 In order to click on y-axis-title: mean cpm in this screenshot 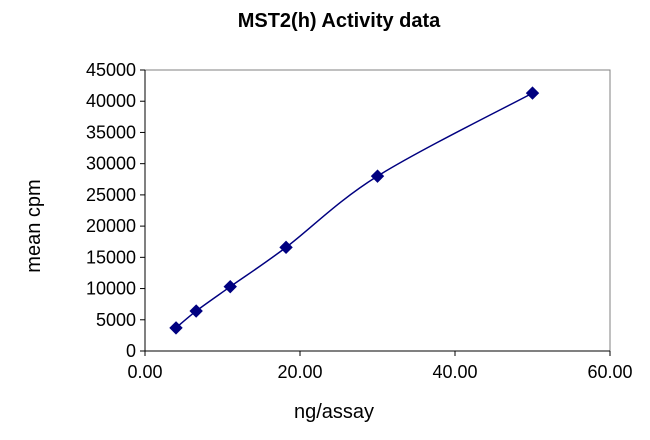, I will do `click(34, 225)`.